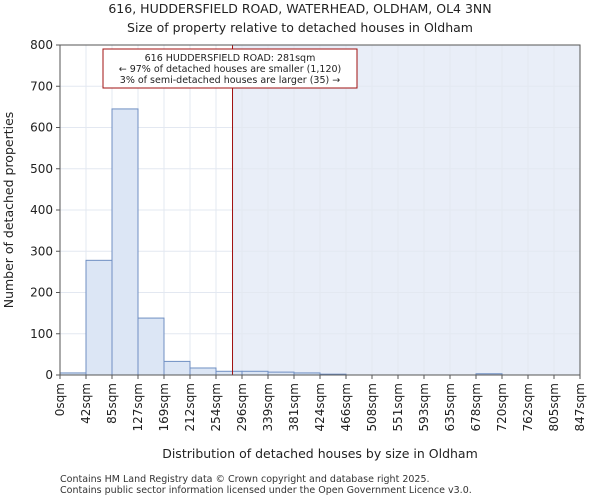 This screenshot has width=600, height=500. Describe the element at coordinates (60, 399) in the screenshot. I see `x-tick-label-0: 0sqm` at that location.